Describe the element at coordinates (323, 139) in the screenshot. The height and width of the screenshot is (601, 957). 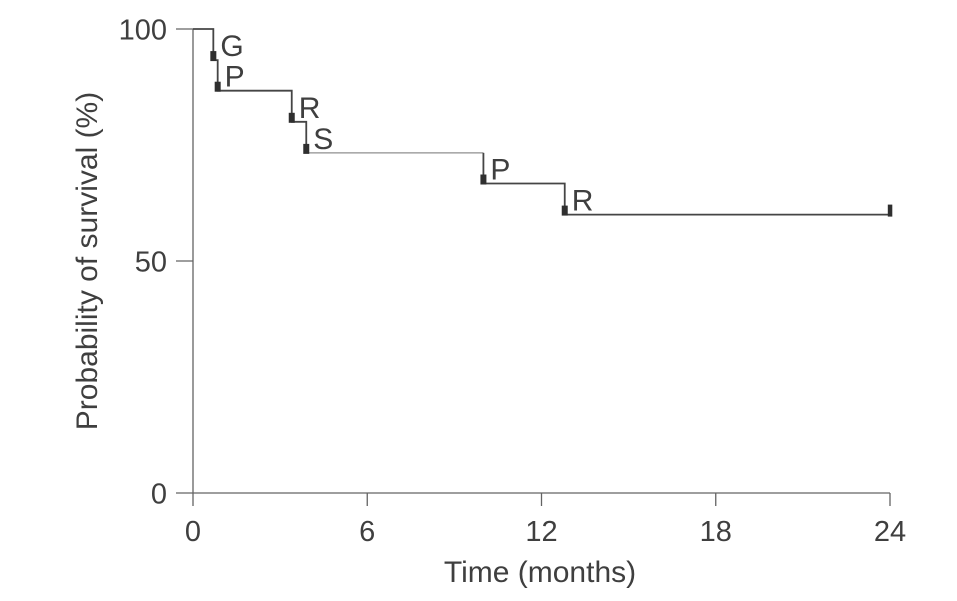
I see `event-label: S` at that location.